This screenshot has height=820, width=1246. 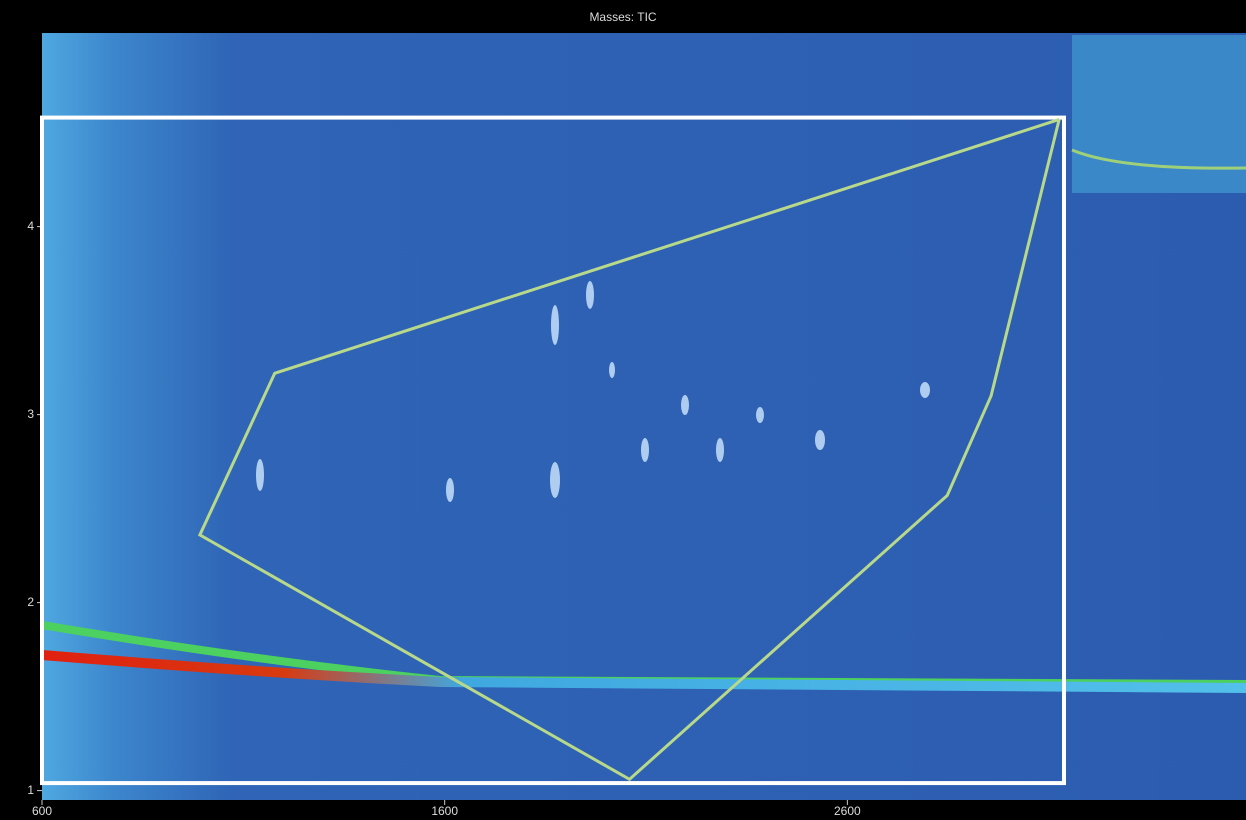 What do you see at coordinates (42, 811) in the screenshot?
I see `x-tick-label: 600` at bounding box center [42, 811].